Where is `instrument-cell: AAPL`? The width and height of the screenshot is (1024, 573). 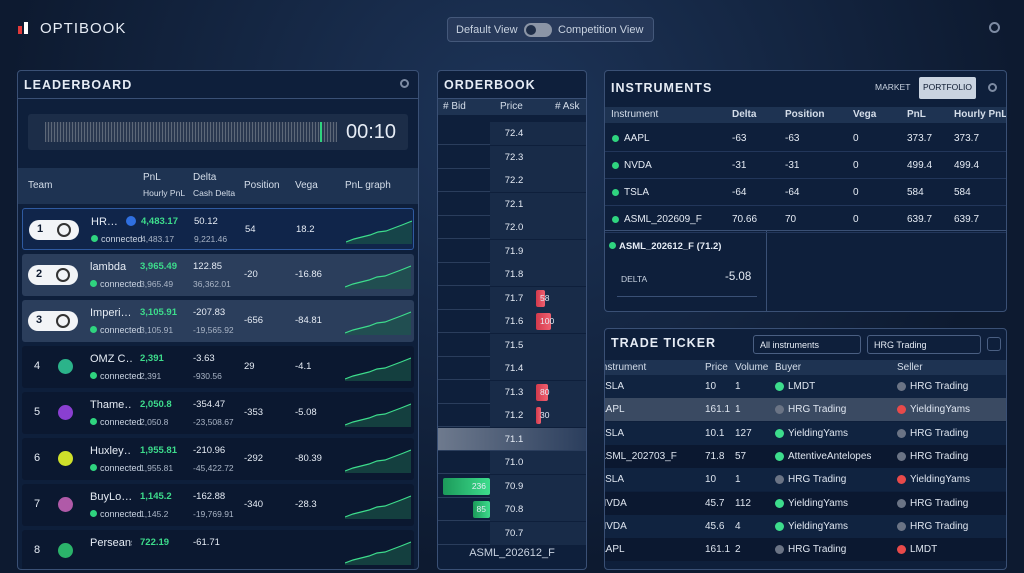 instrument-cell: AAPL is located at coordinates (637, 138).